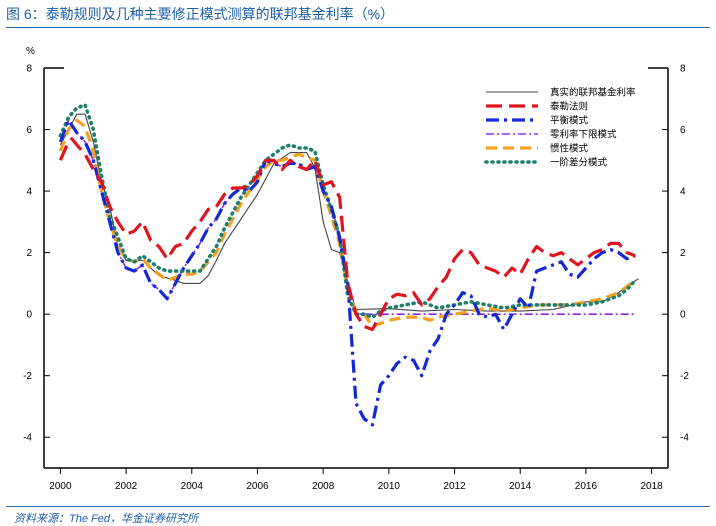 Image resolution: width=716 pixels, height=526 pixels. Describe the element at coordinates (27, 438) in the screenshot. I see `y-tick-label-left: -4` at that location.